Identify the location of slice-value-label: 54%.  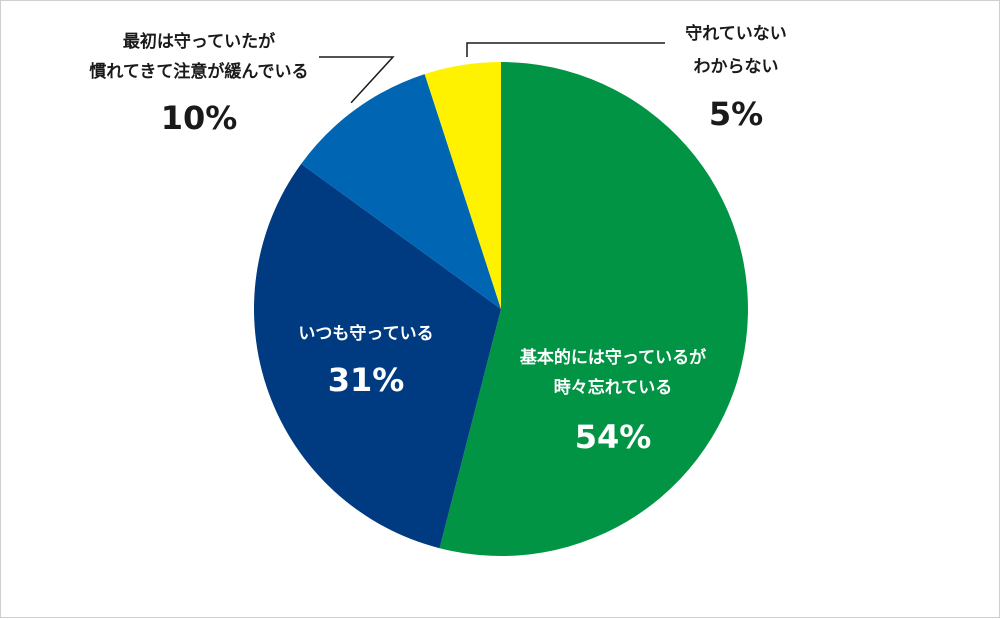
(613, 437).